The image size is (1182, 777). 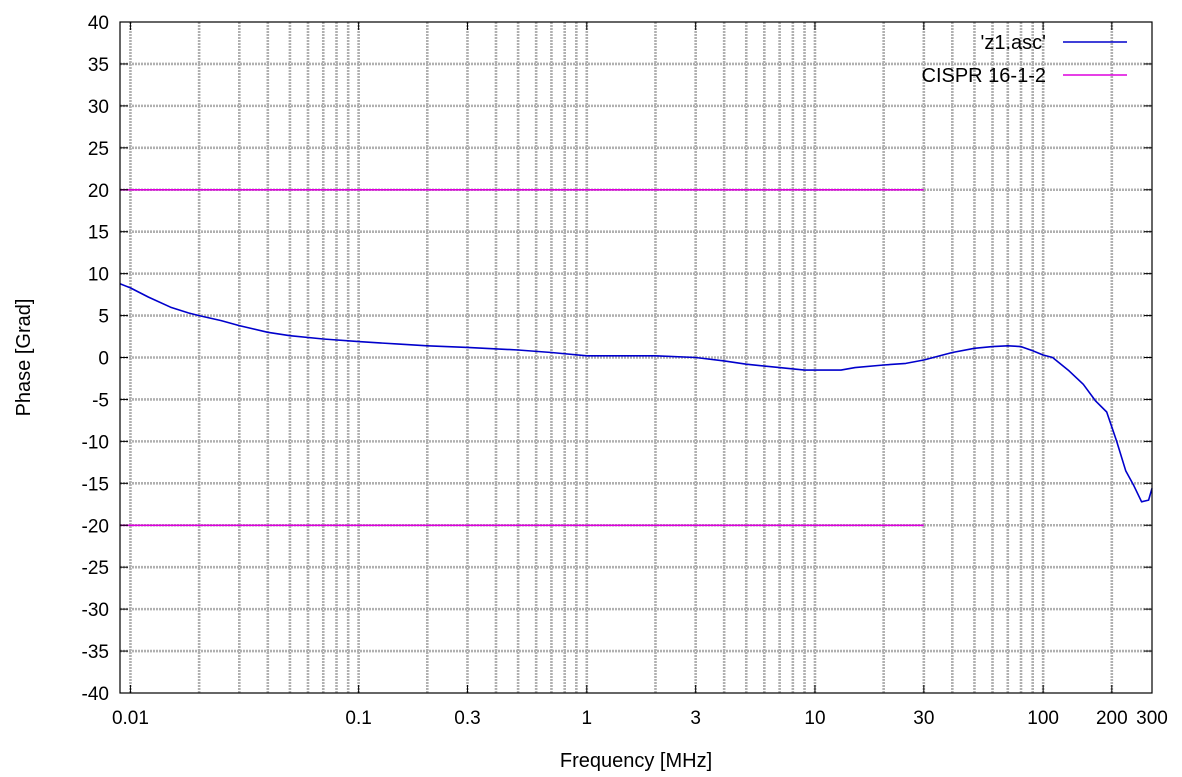 I want to click on x-tick-label: 0.01, so click(x=130, y=718).